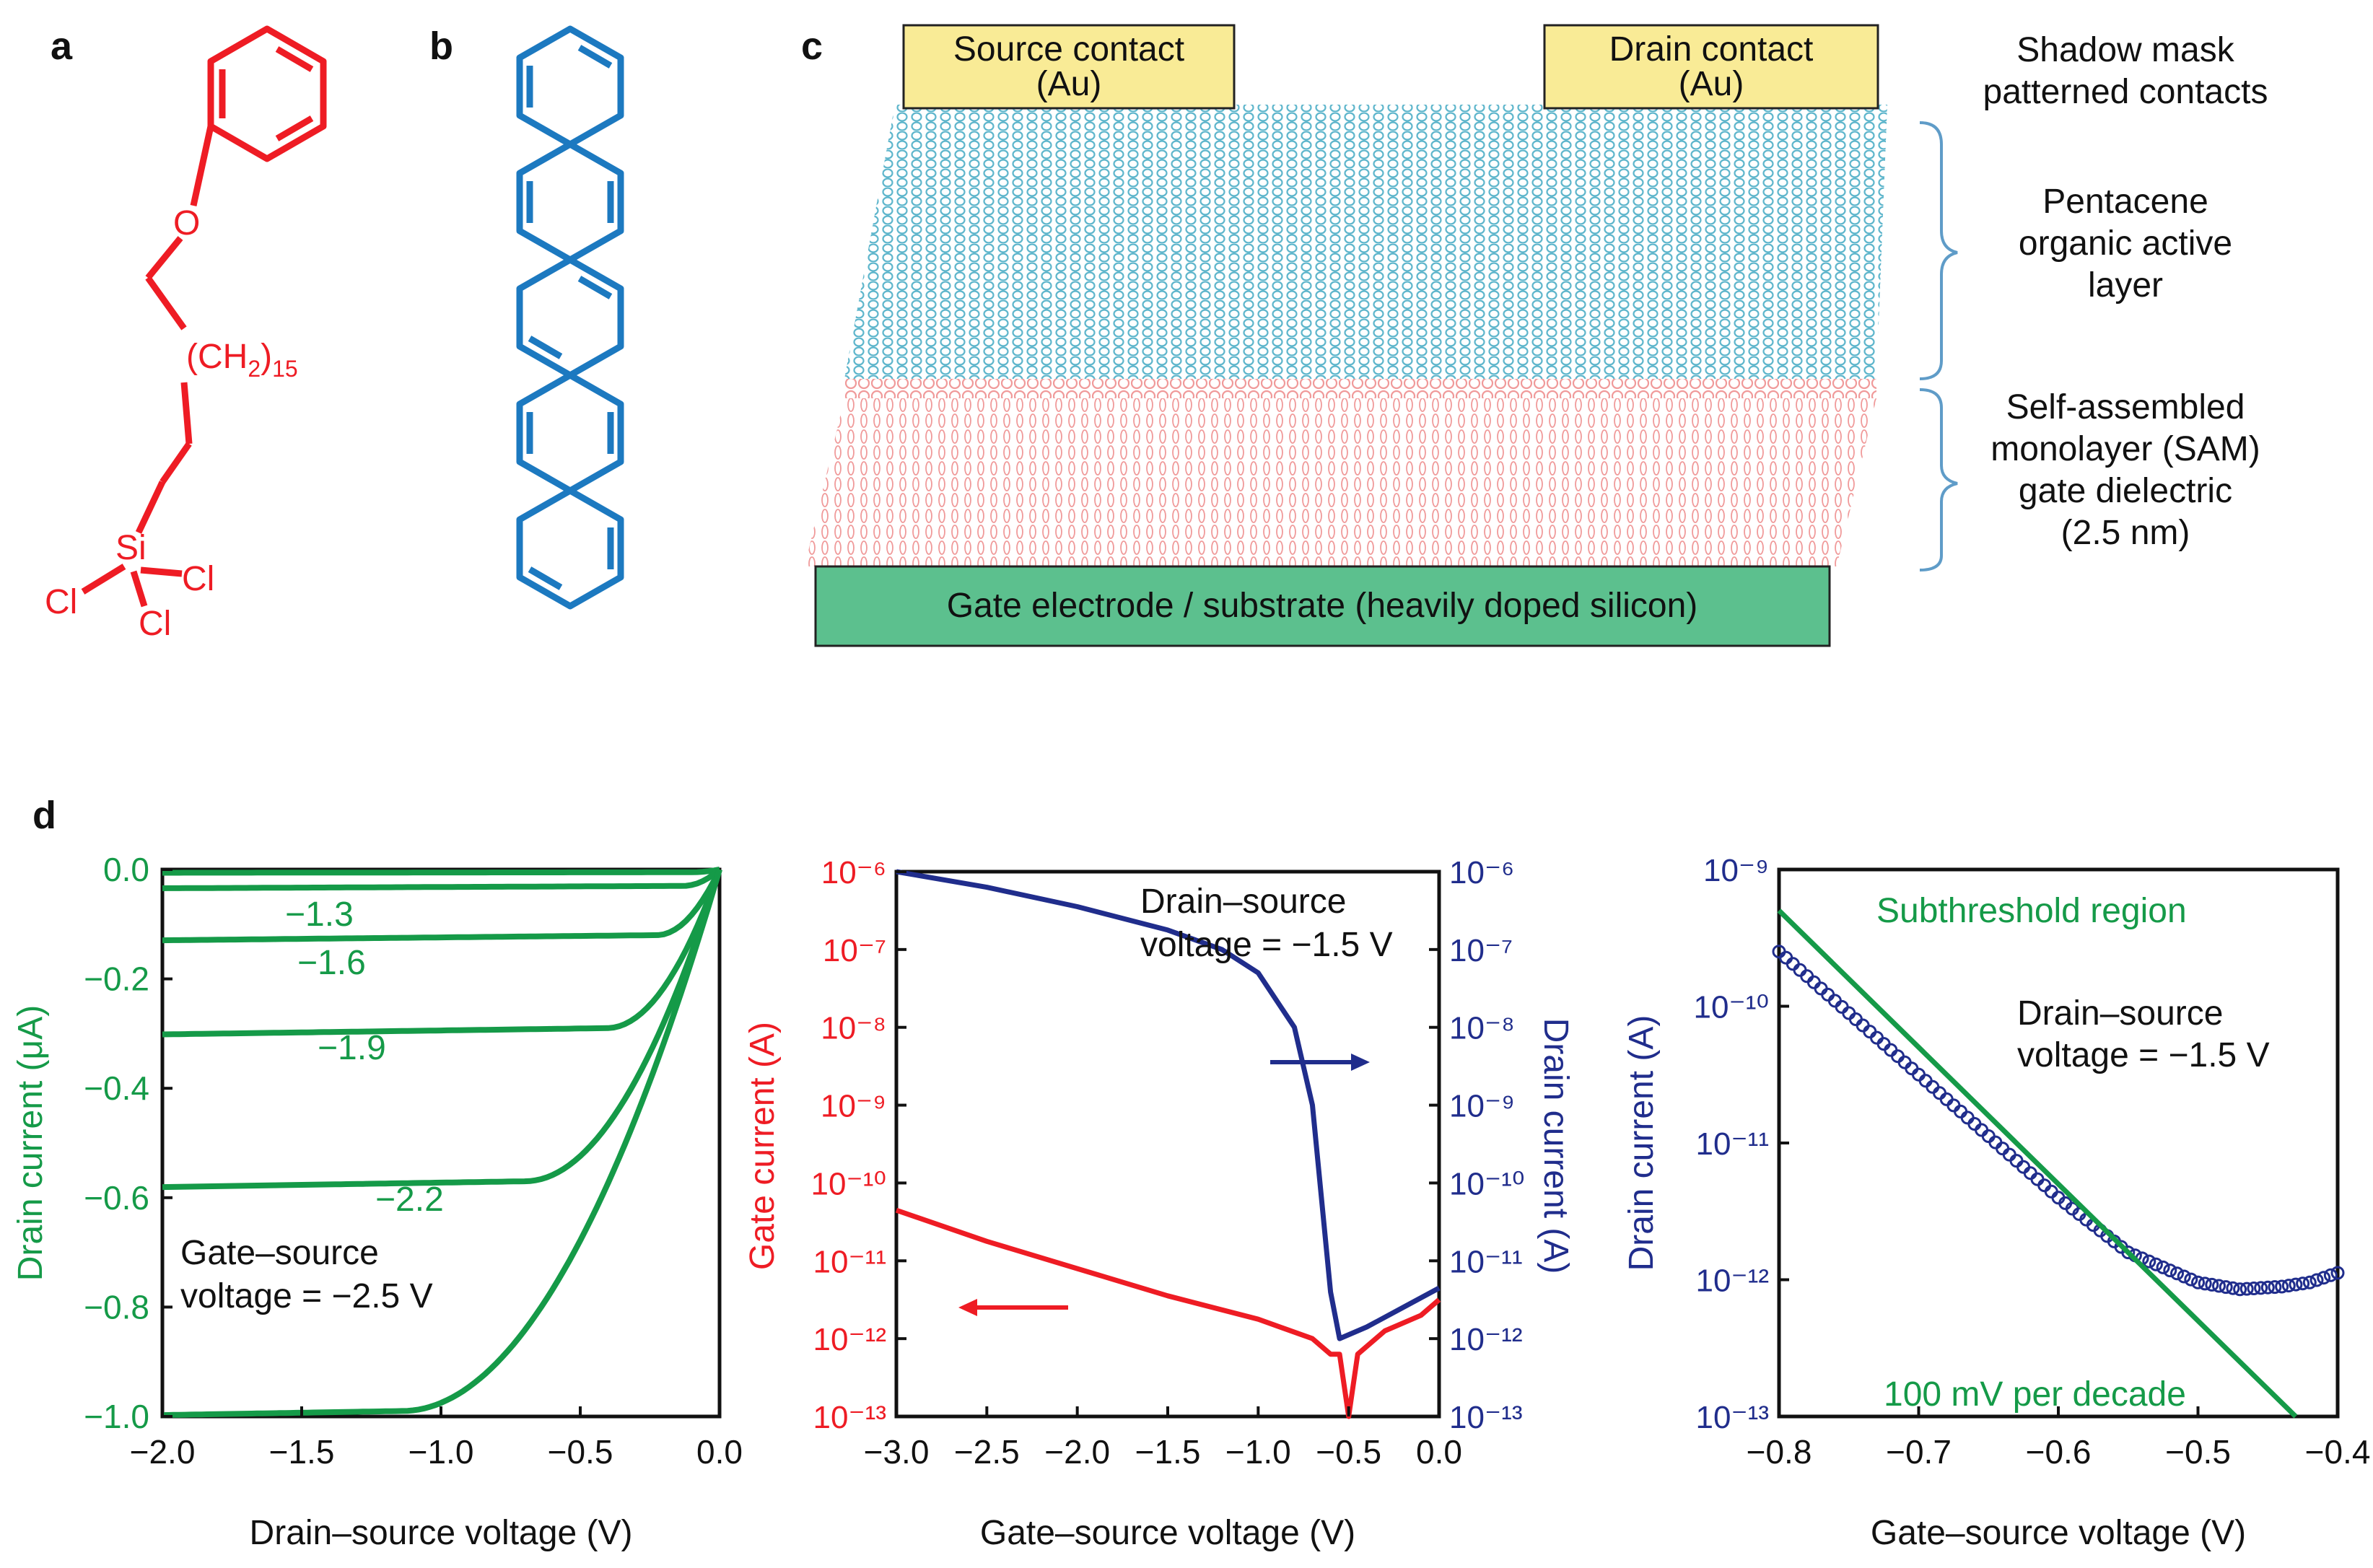 The image size is (2373, 1568). Describe the element at coordinates (441, 46) in the screenshot. I see `panel-label-b: b` at that location.